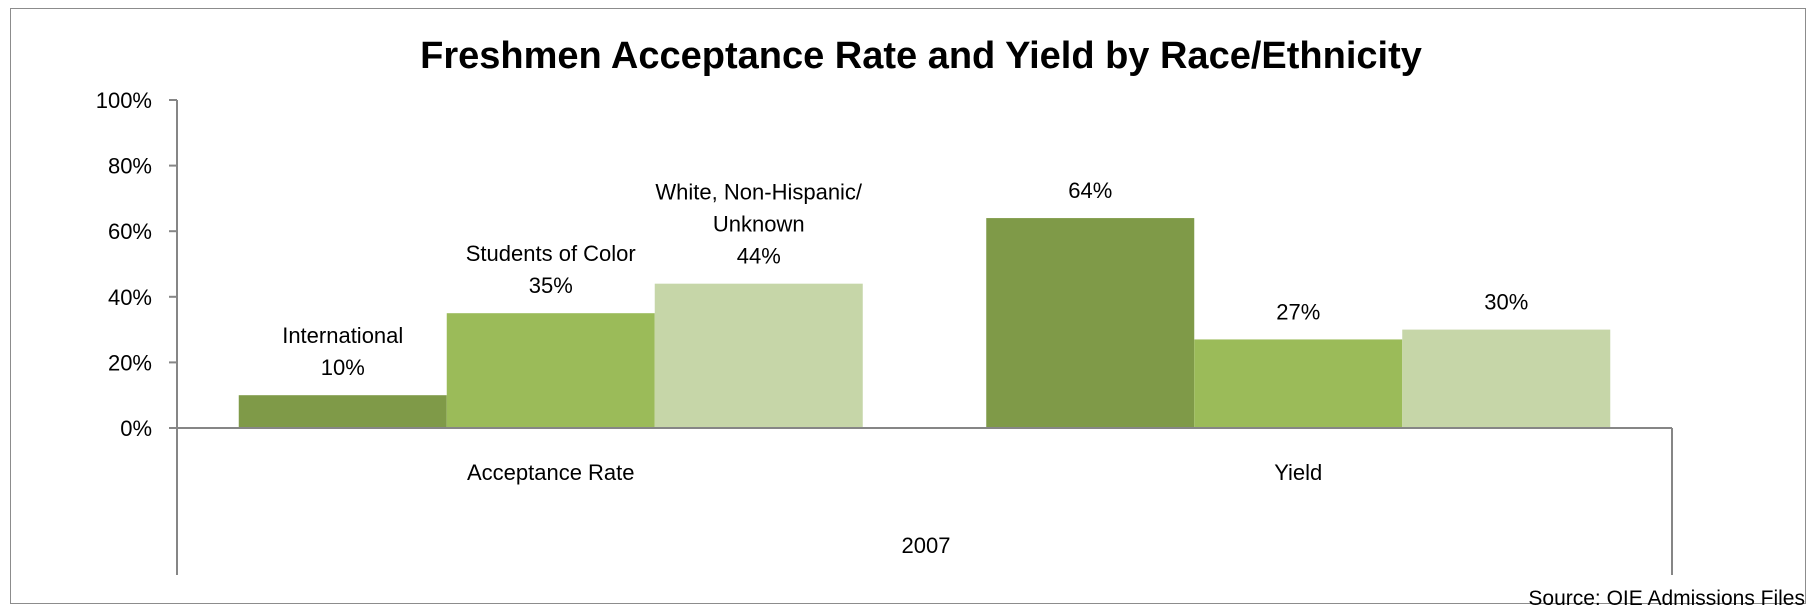 The height and width of the screenshot is (609, 1812). Describe the element at coordinates (551, 253) in the screenshot. I see `data-label: Students of Color` at that location.